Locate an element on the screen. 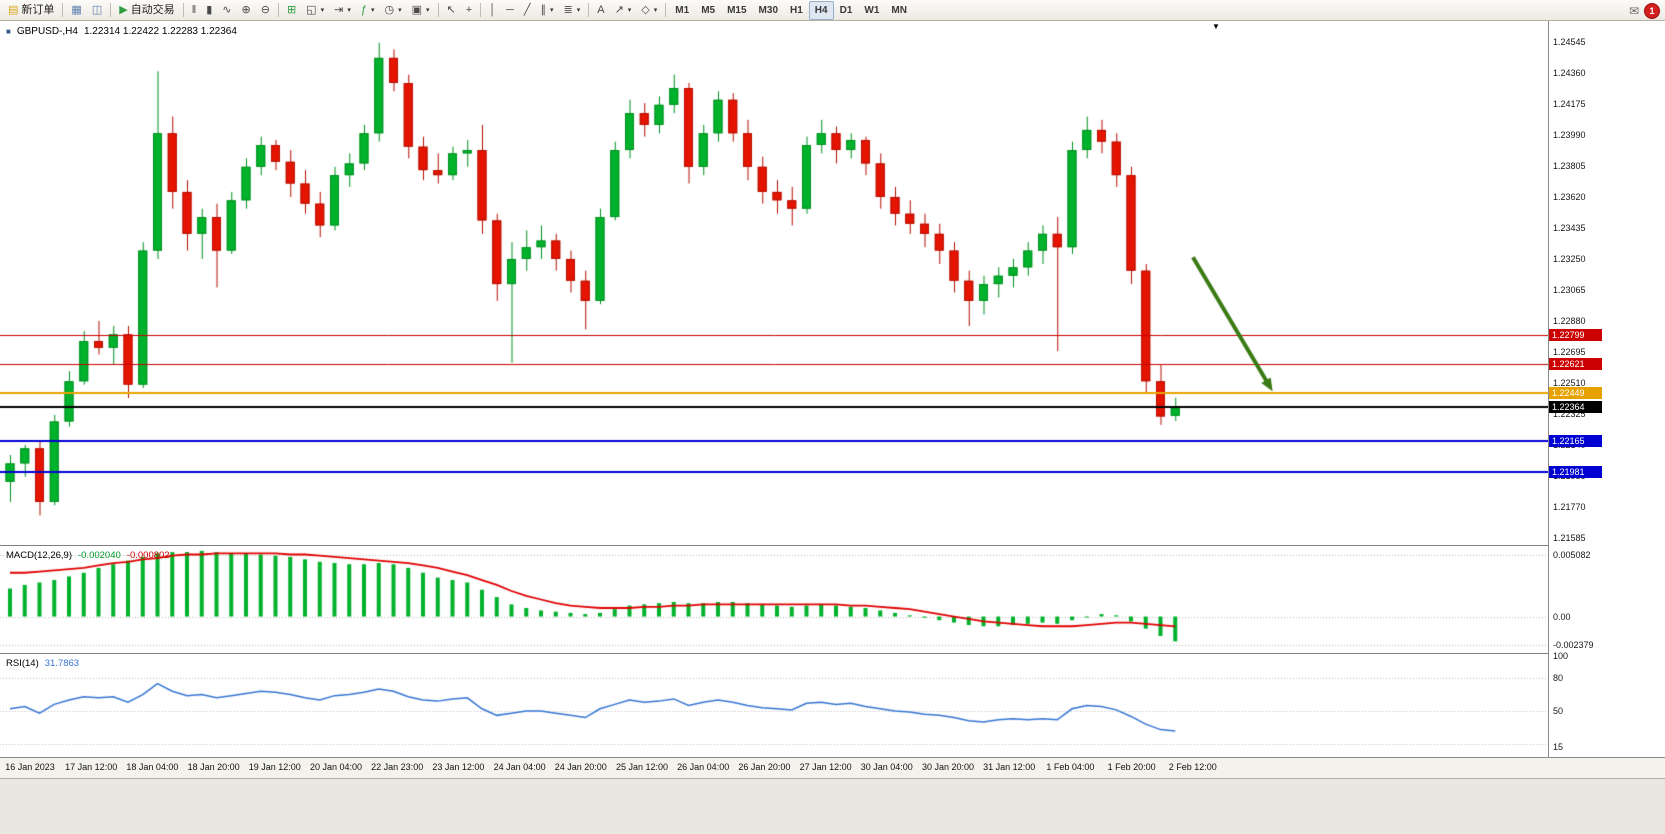 This screenshot has width=1665, height=834. timeframe-button-m1: M1 is located at coordinates (682, 10).